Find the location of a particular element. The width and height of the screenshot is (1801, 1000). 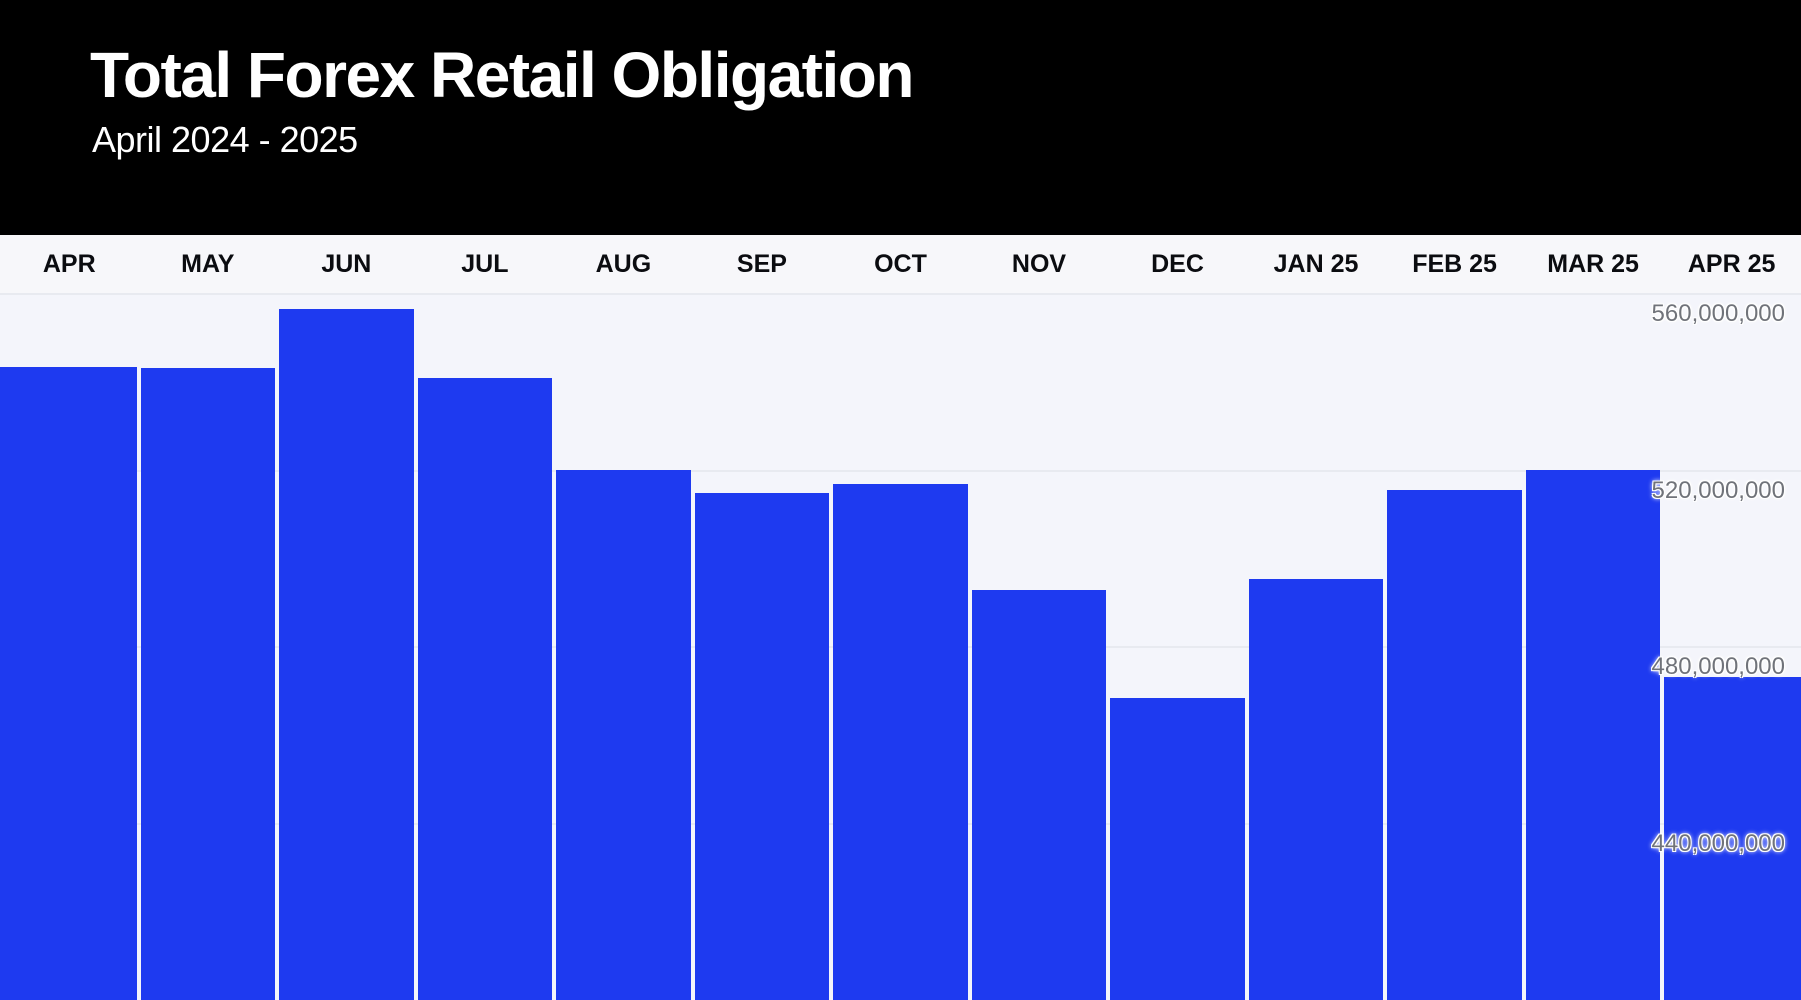

bar-jul is located at coordinates (485, 688).